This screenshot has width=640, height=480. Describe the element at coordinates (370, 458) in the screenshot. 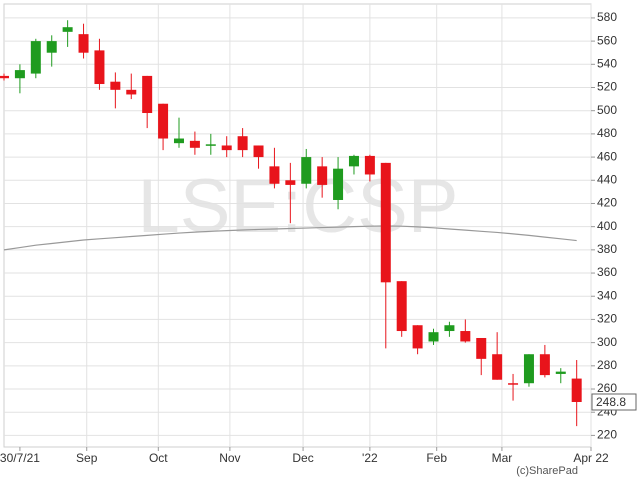

I see `x-tick-label: '22` at that location.